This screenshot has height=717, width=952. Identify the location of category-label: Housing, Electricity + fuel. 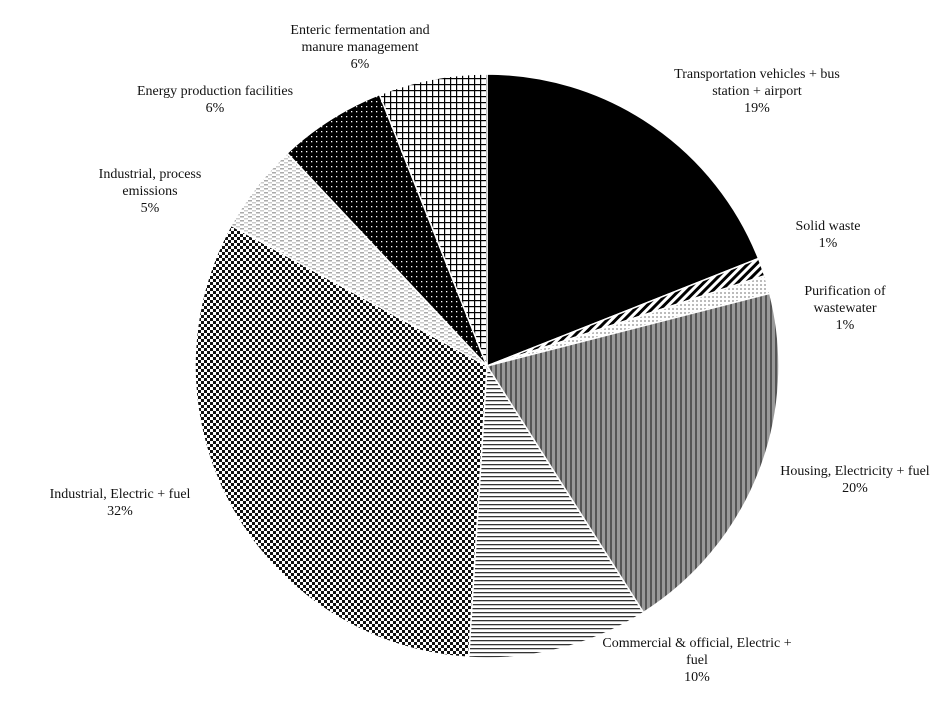
(855, 471).